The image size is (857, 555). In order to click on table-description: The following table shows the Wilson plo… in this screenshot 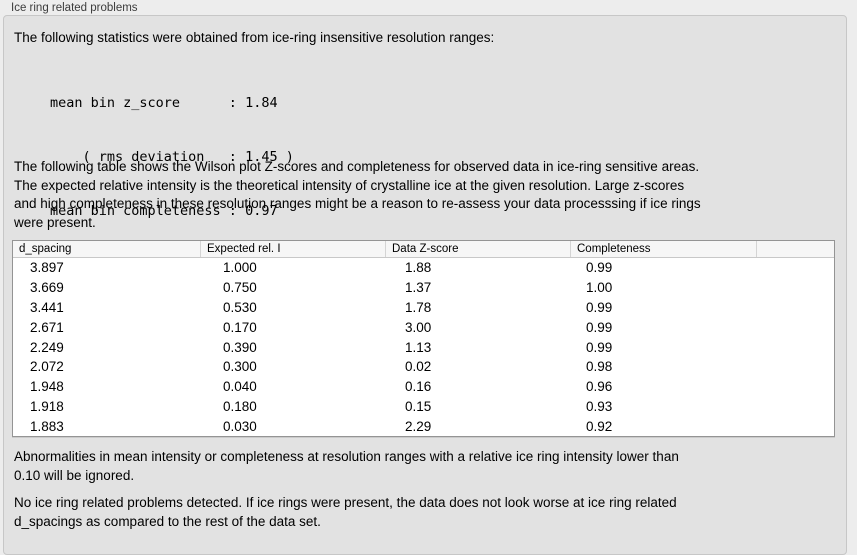, I will do `click(357, 195)`.